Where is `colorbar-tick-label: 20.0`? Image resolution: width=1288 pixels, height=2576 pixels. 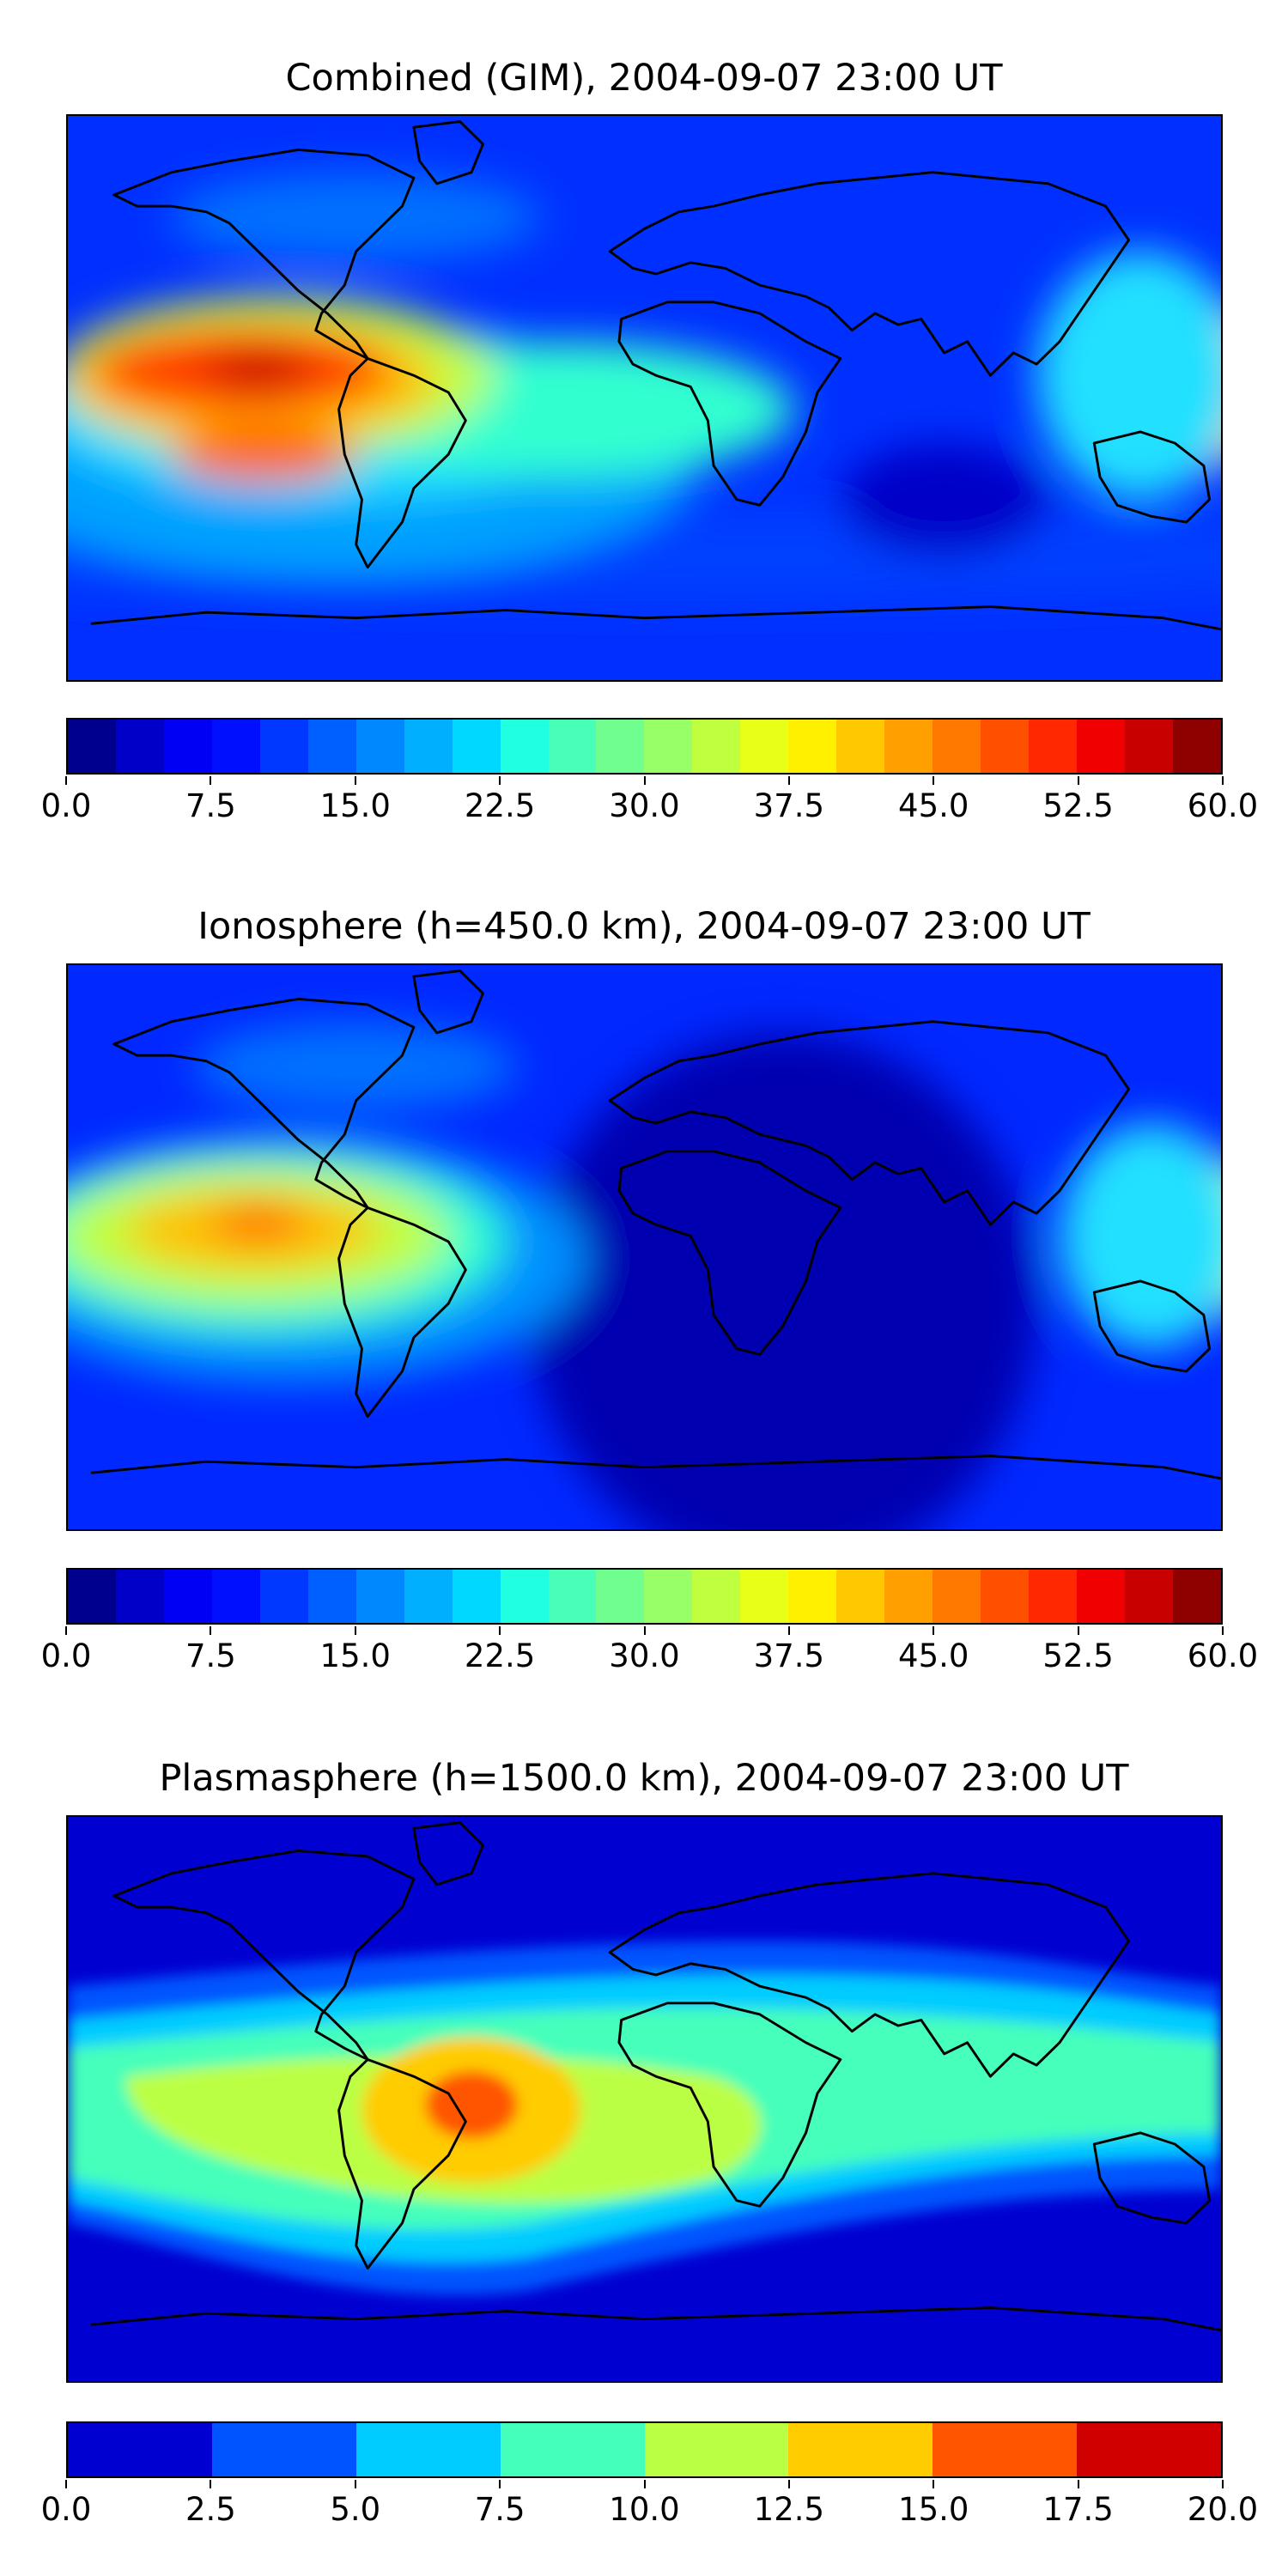
colorbar-tick-label: 20.0 is located at coordinates (1223, 2509).